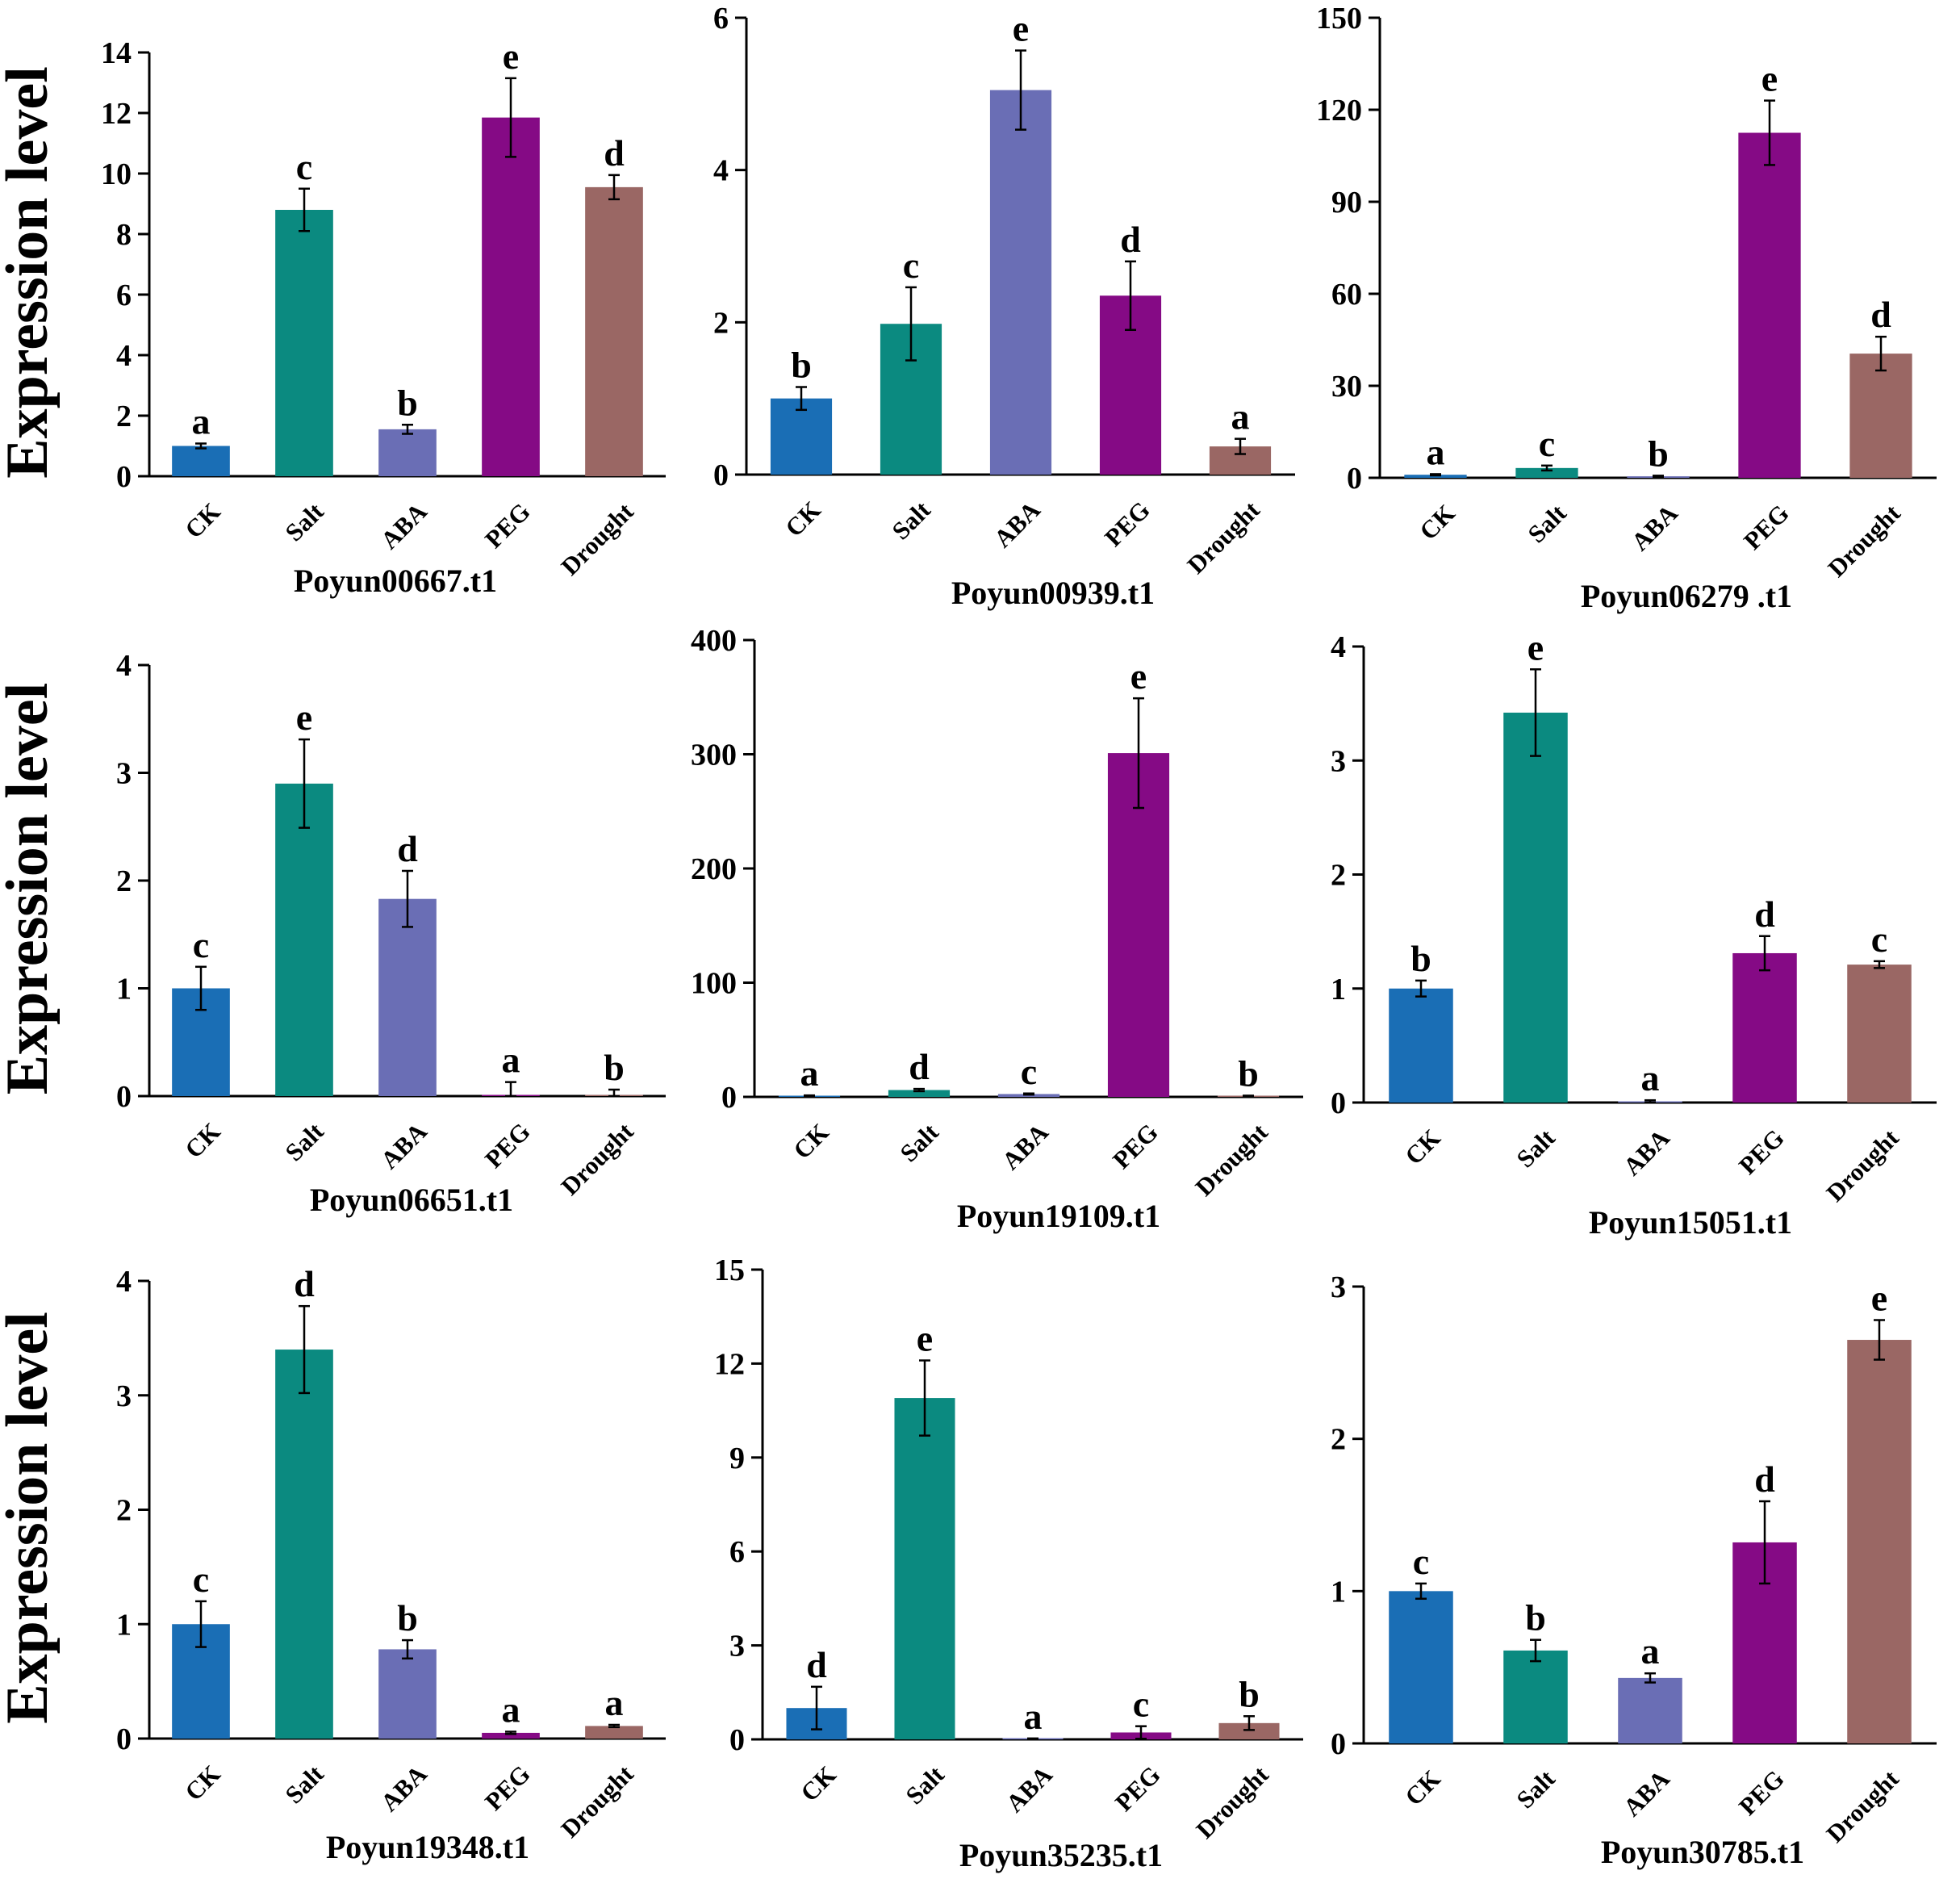 This screenshot has height=1879, width=1960. I want to click on y-tick-label: 120, so click(1339, 111).